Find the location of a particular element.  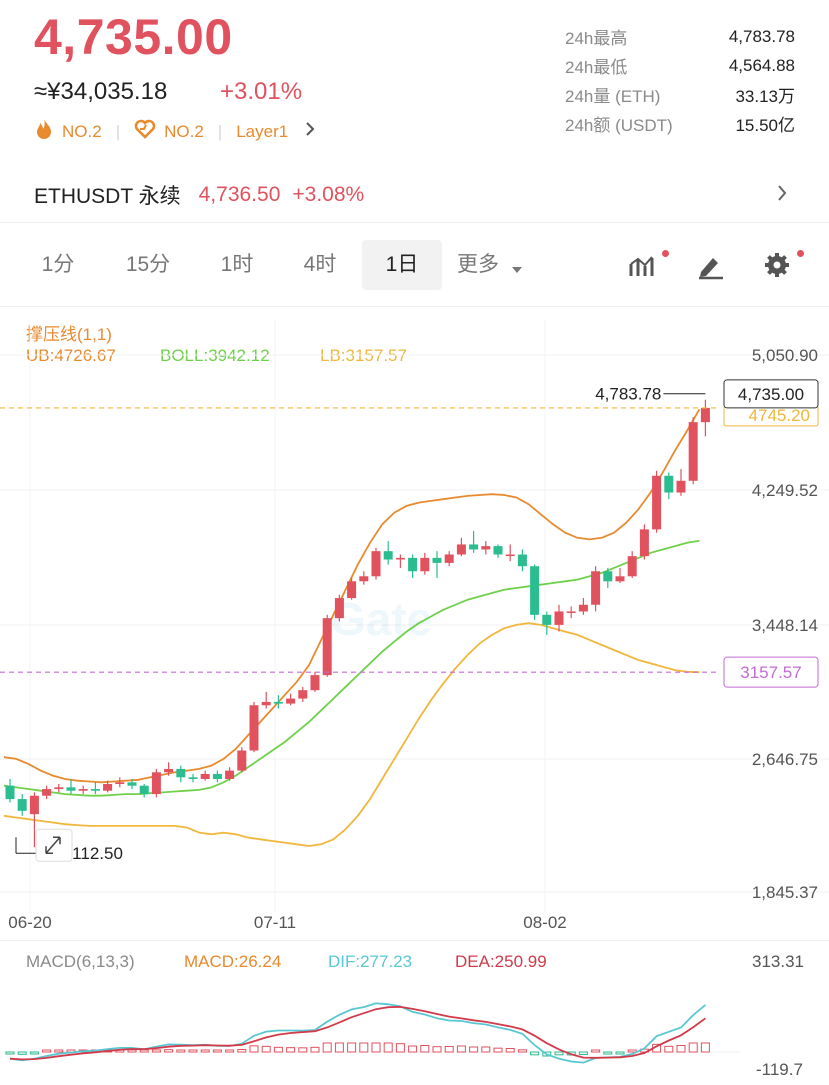

price-axis-label: 3,448.14 is located at coordinates (785, 625).